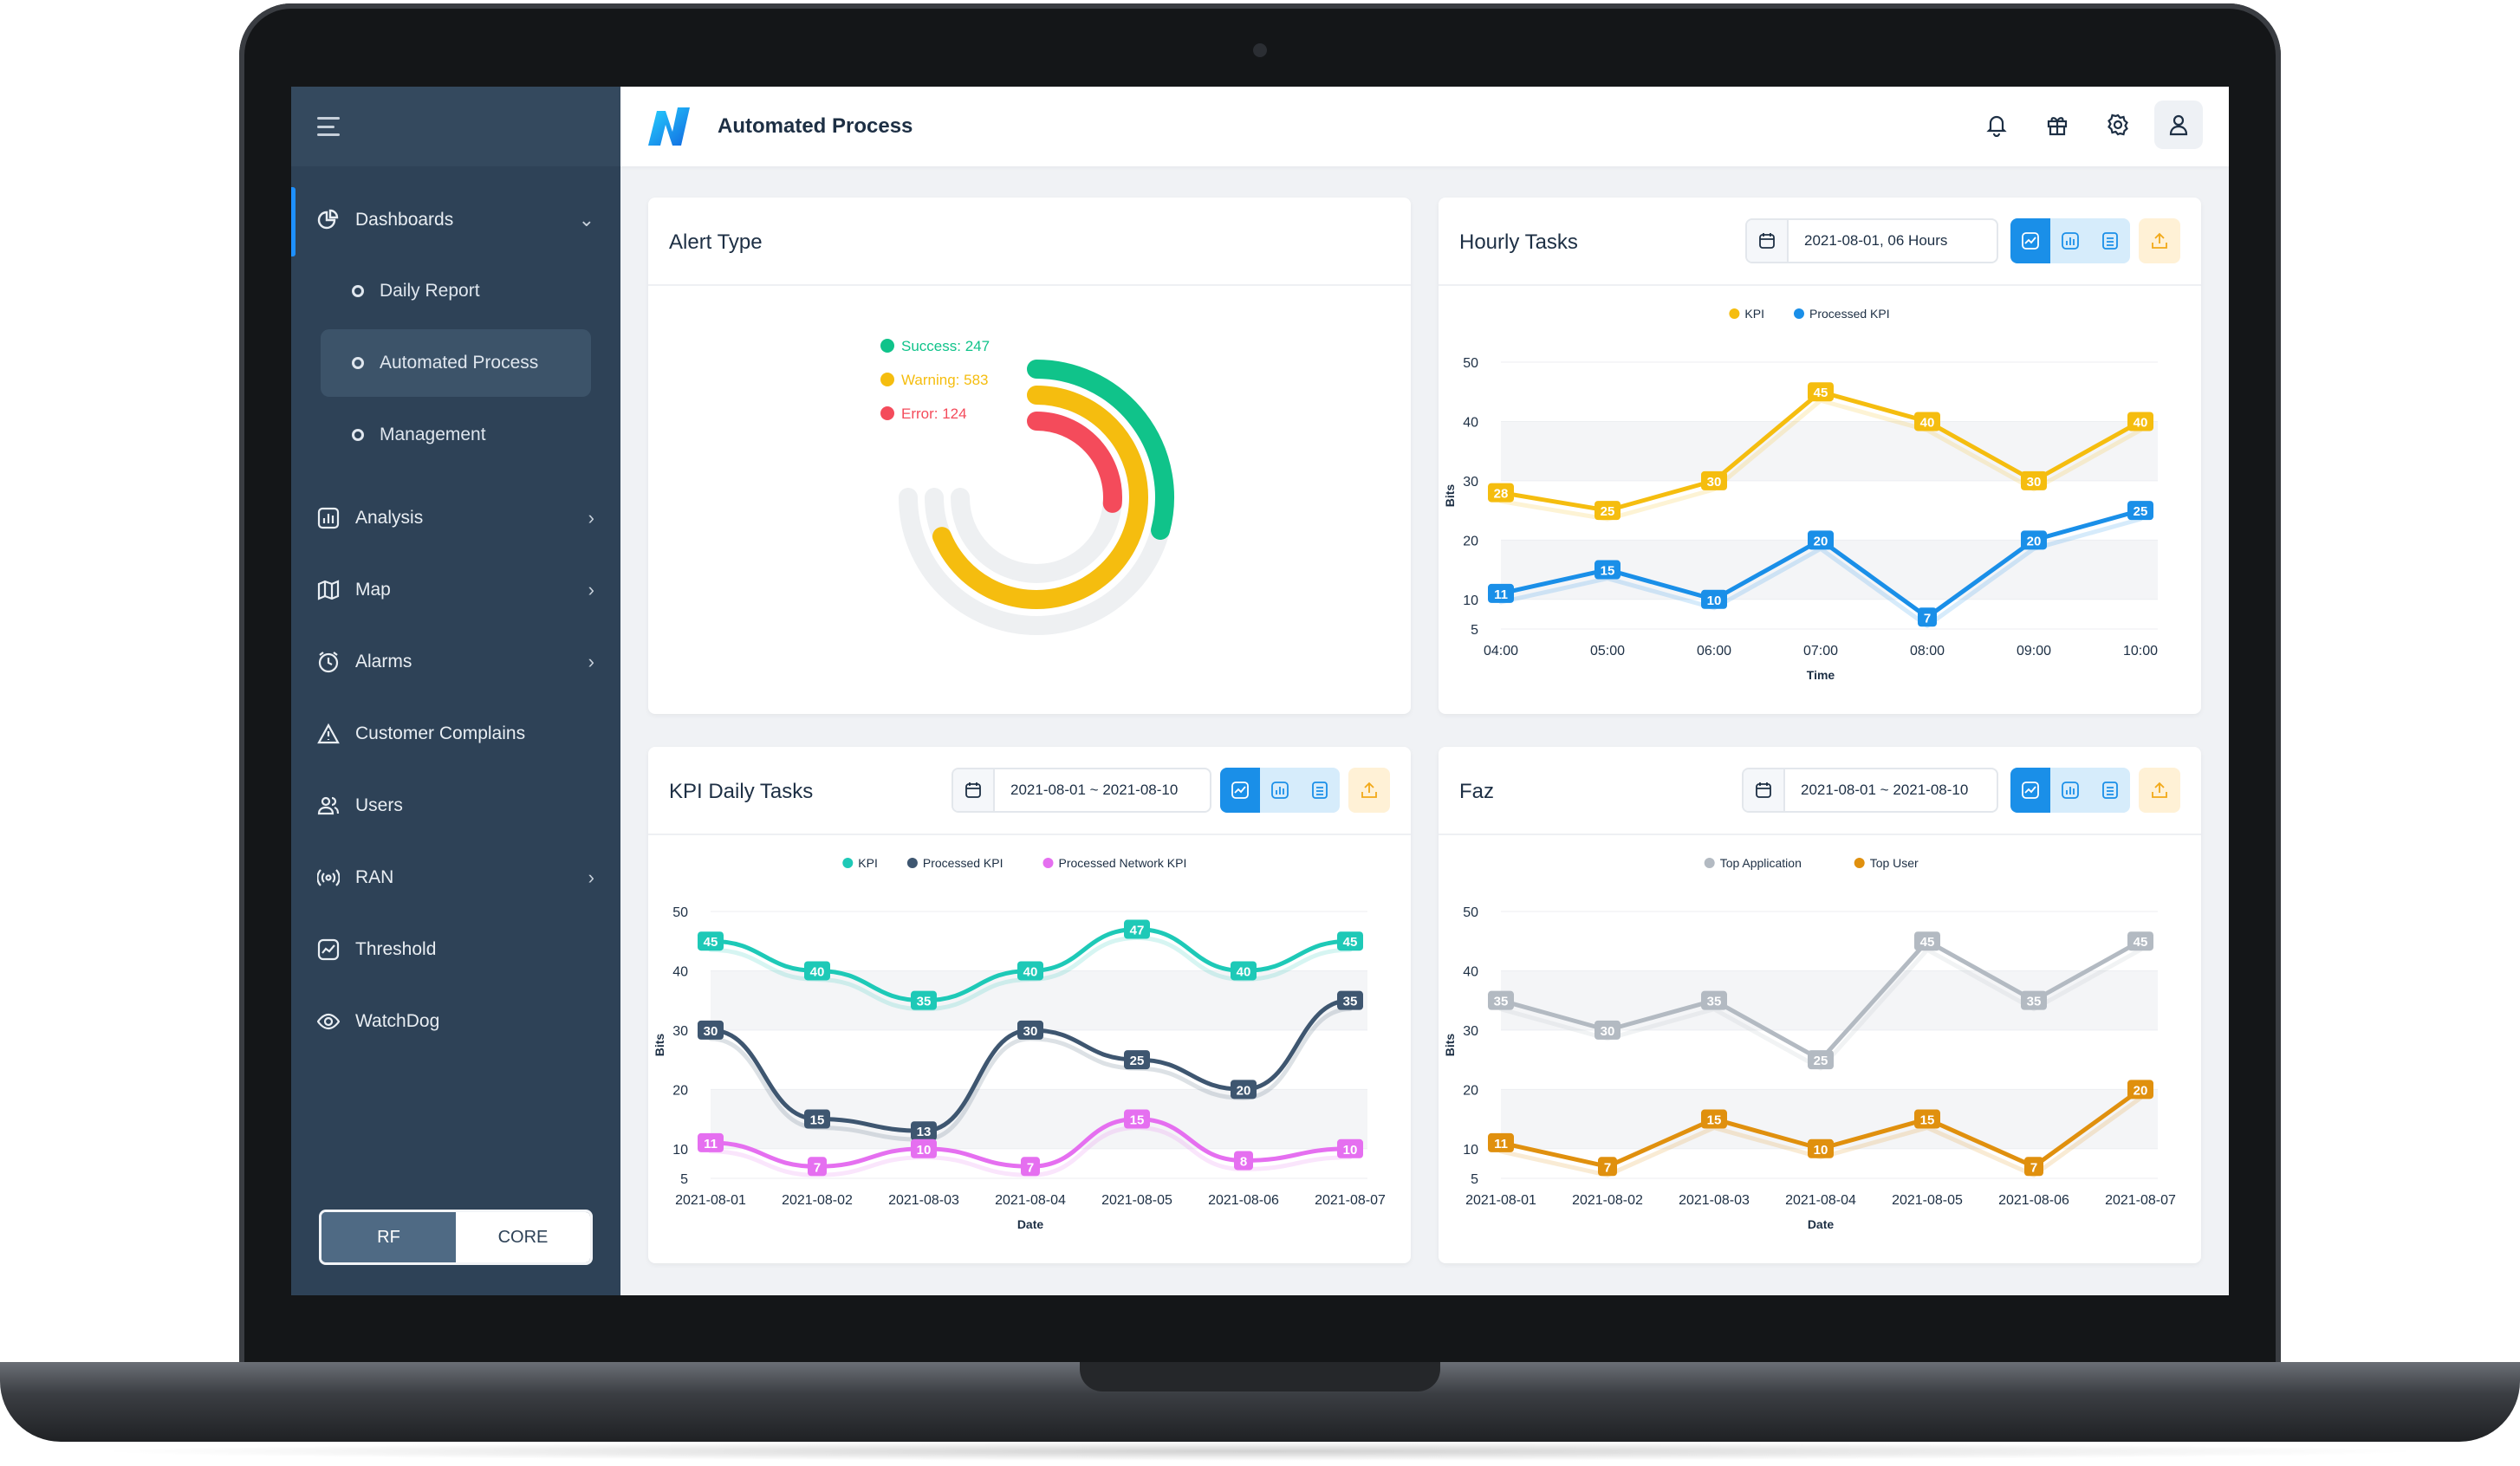 The height and width of the screenshot is (1466, 2520). Describe the element at coordinates (455, 734) in the screenshot. I see `sidebar-item-customer-complains: Customer Complains` at that location.